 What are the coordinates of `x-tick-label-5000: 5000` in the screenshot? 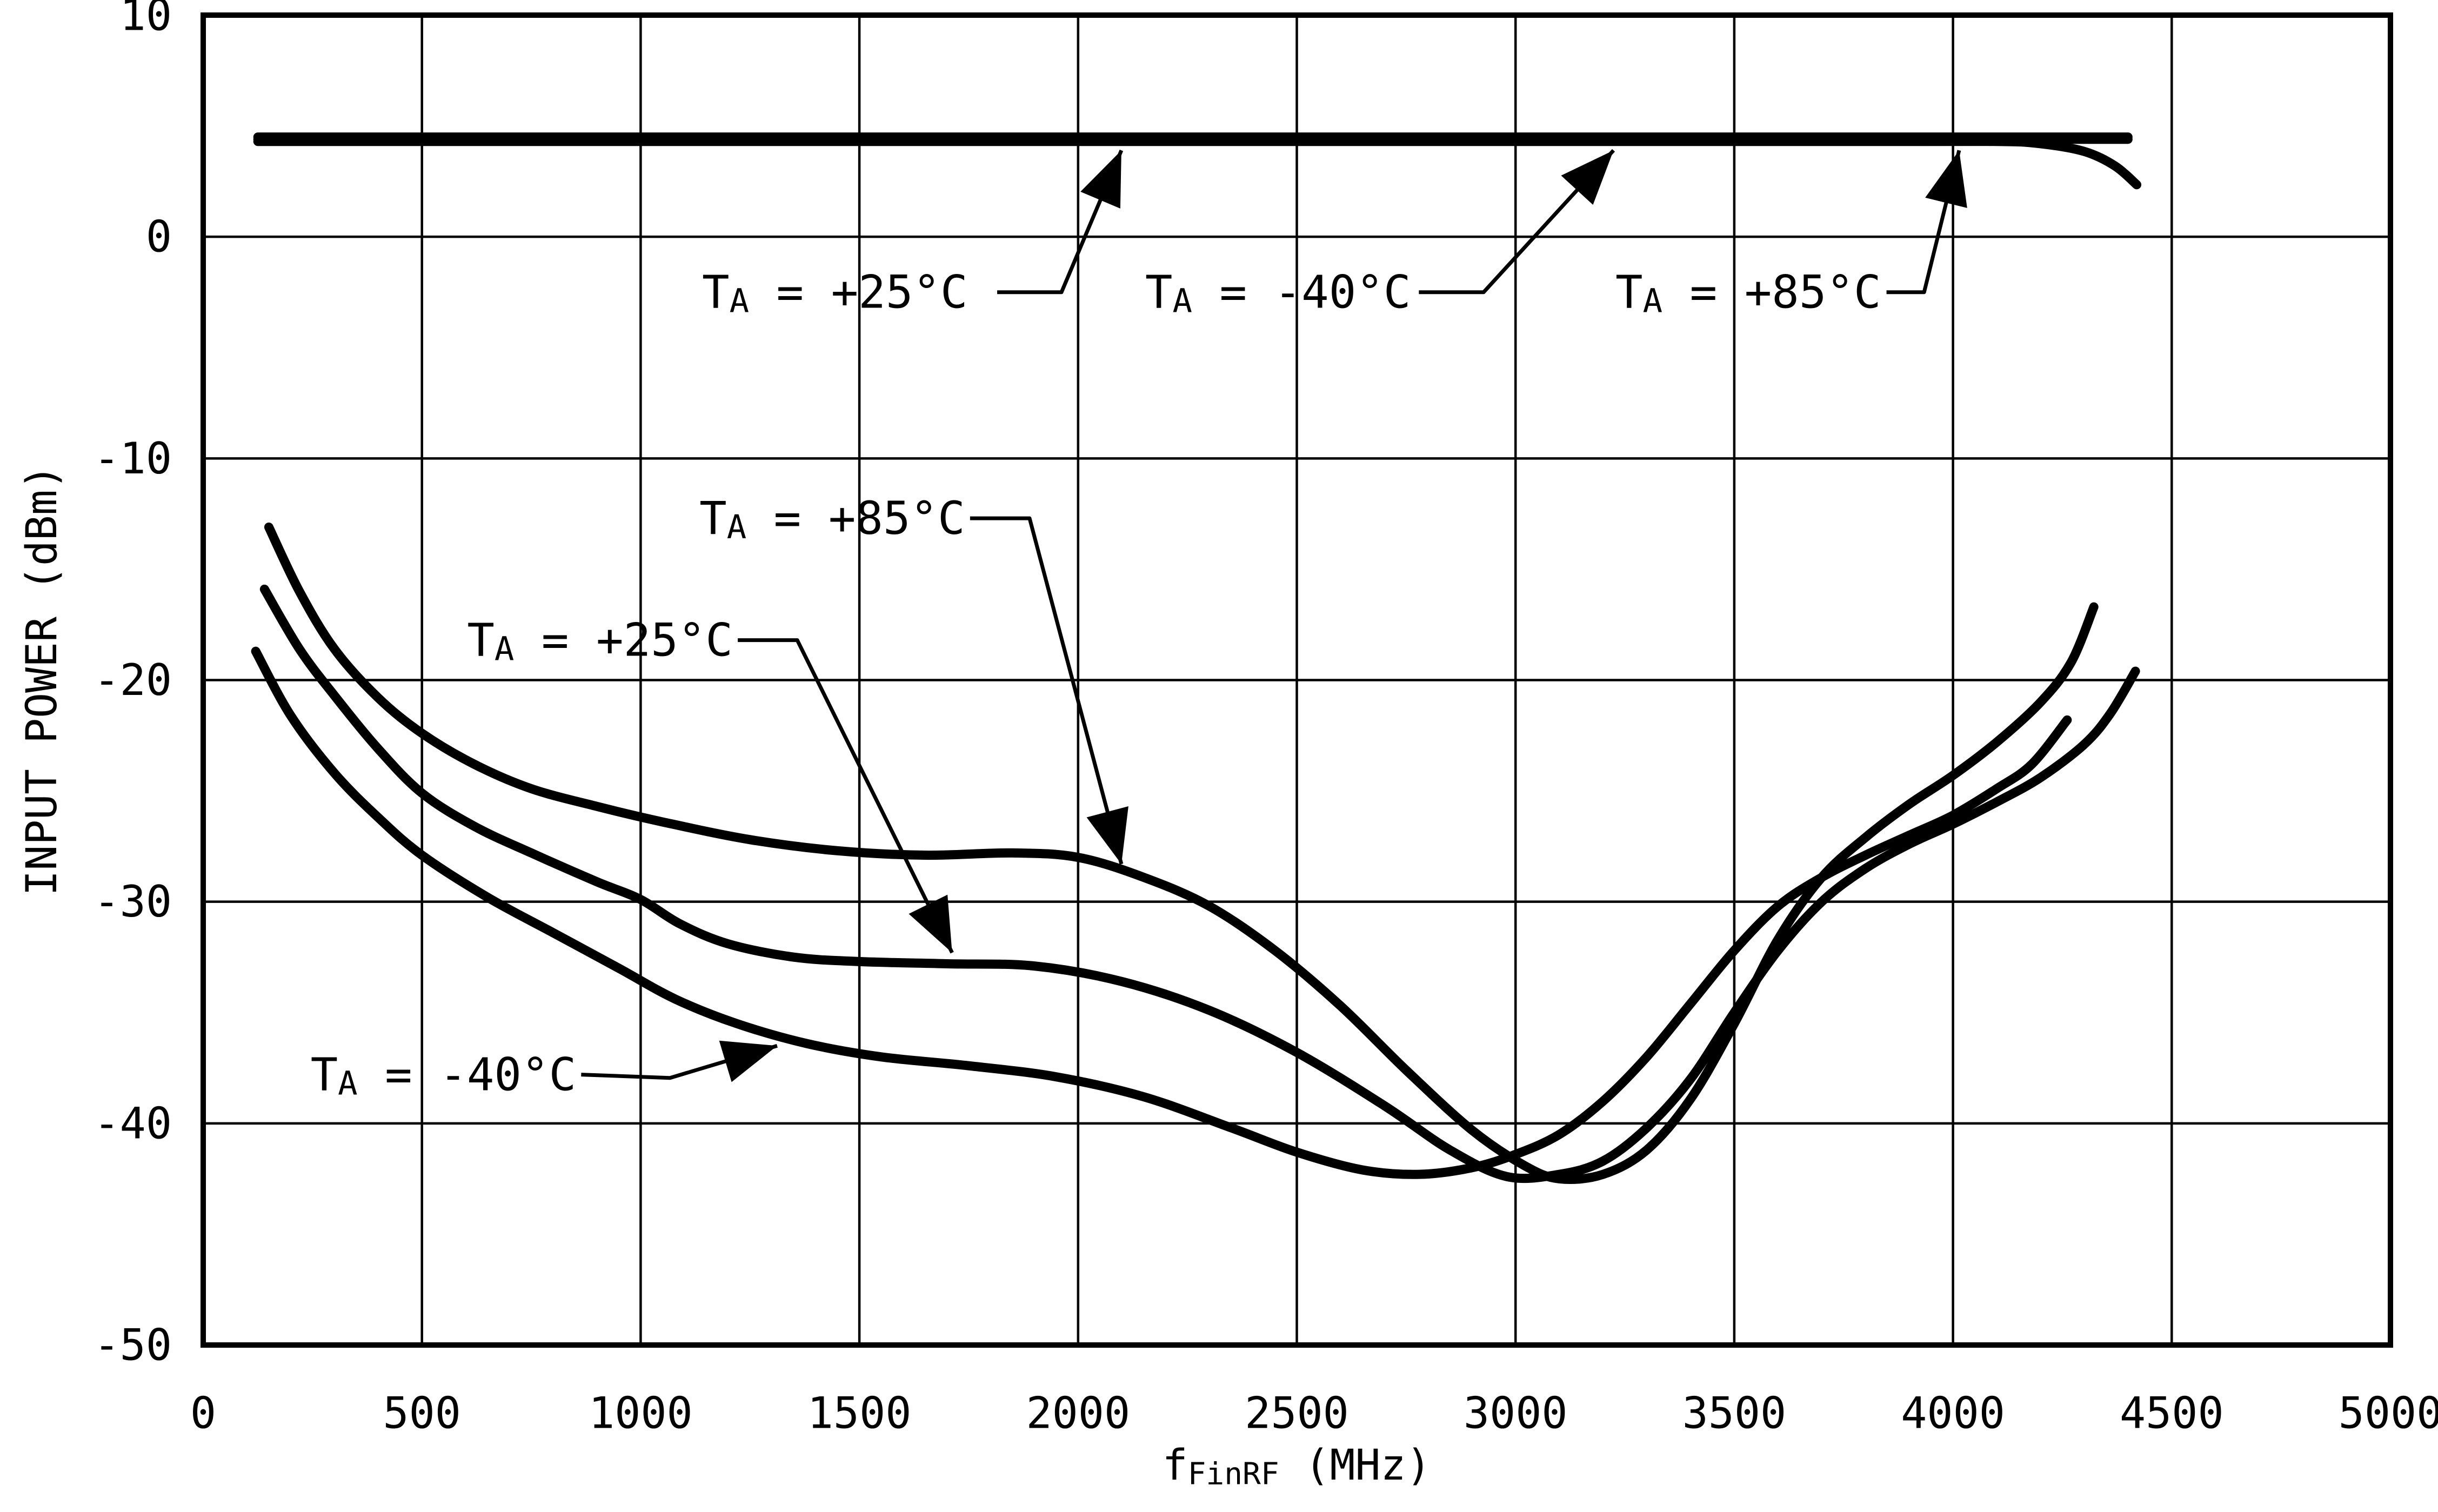 It's located at (2388, 1413).